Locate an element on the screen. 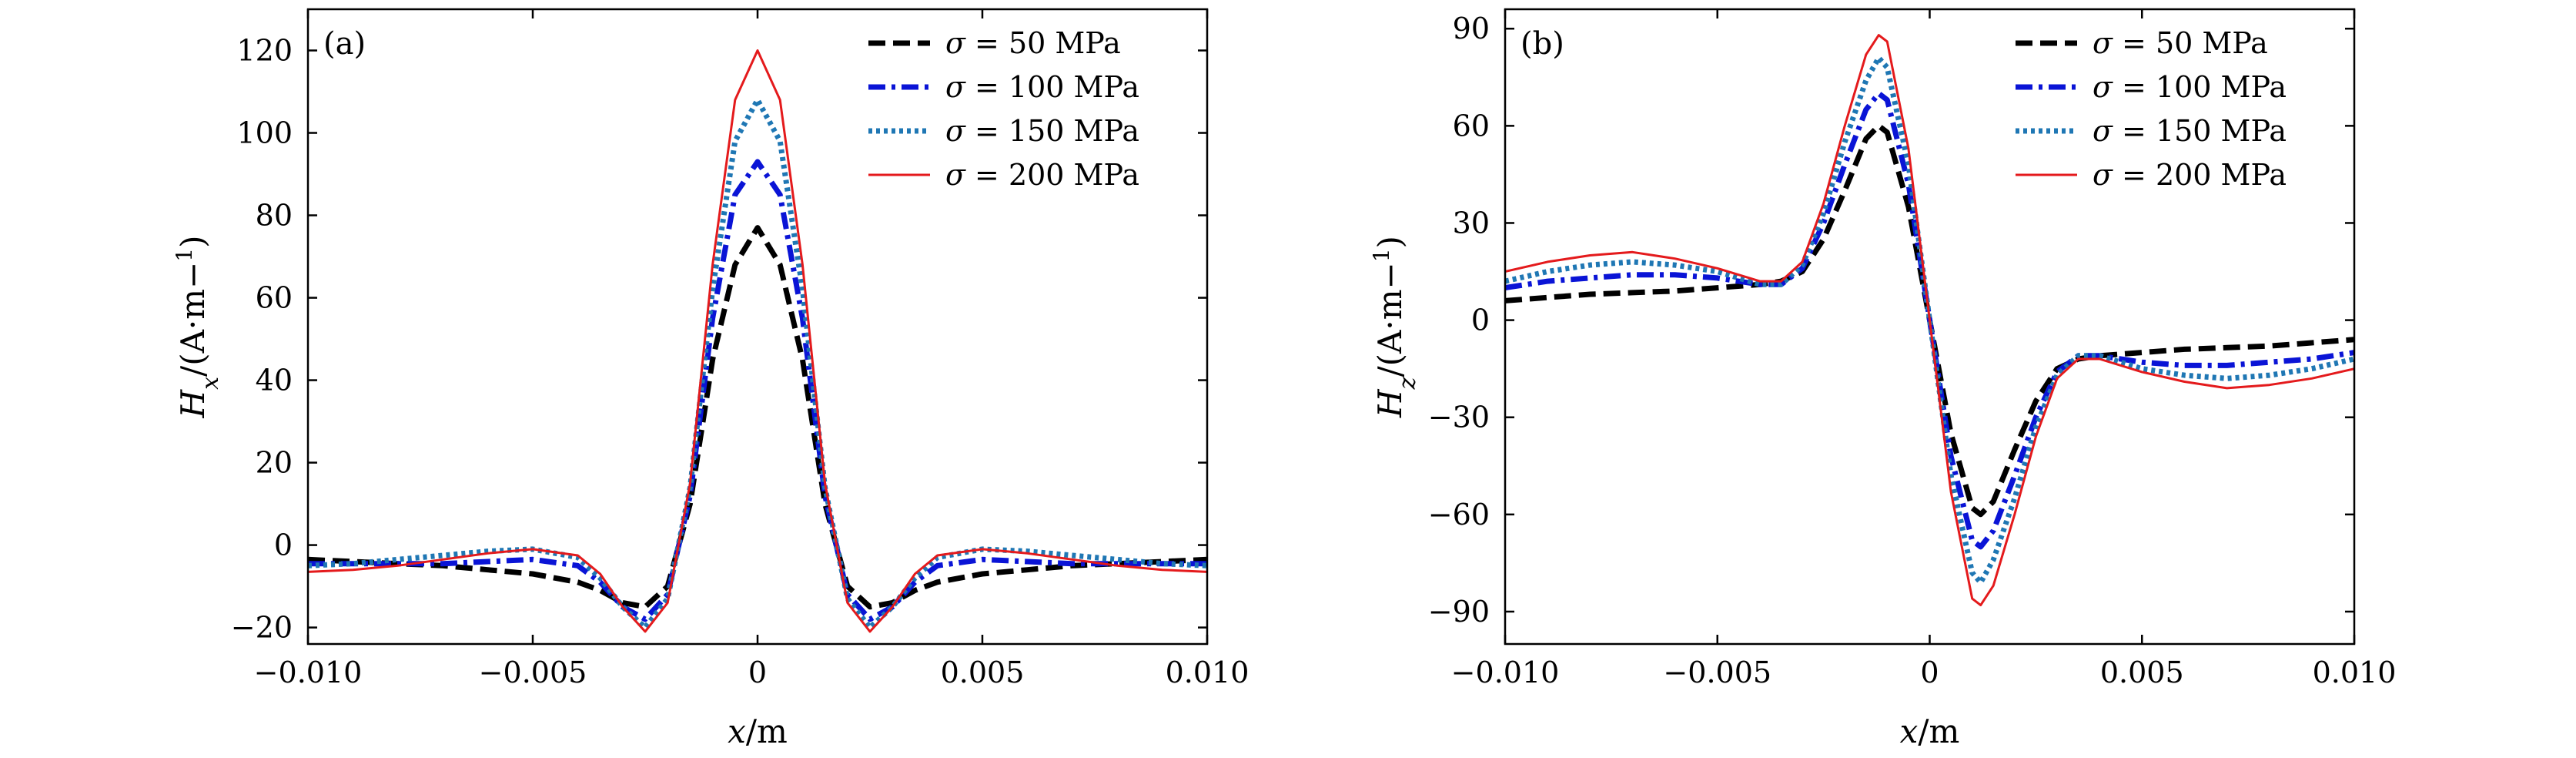 This screenshot has height=758, width=2576. y-tick-label: −20 is located at coordinates (262, 628).